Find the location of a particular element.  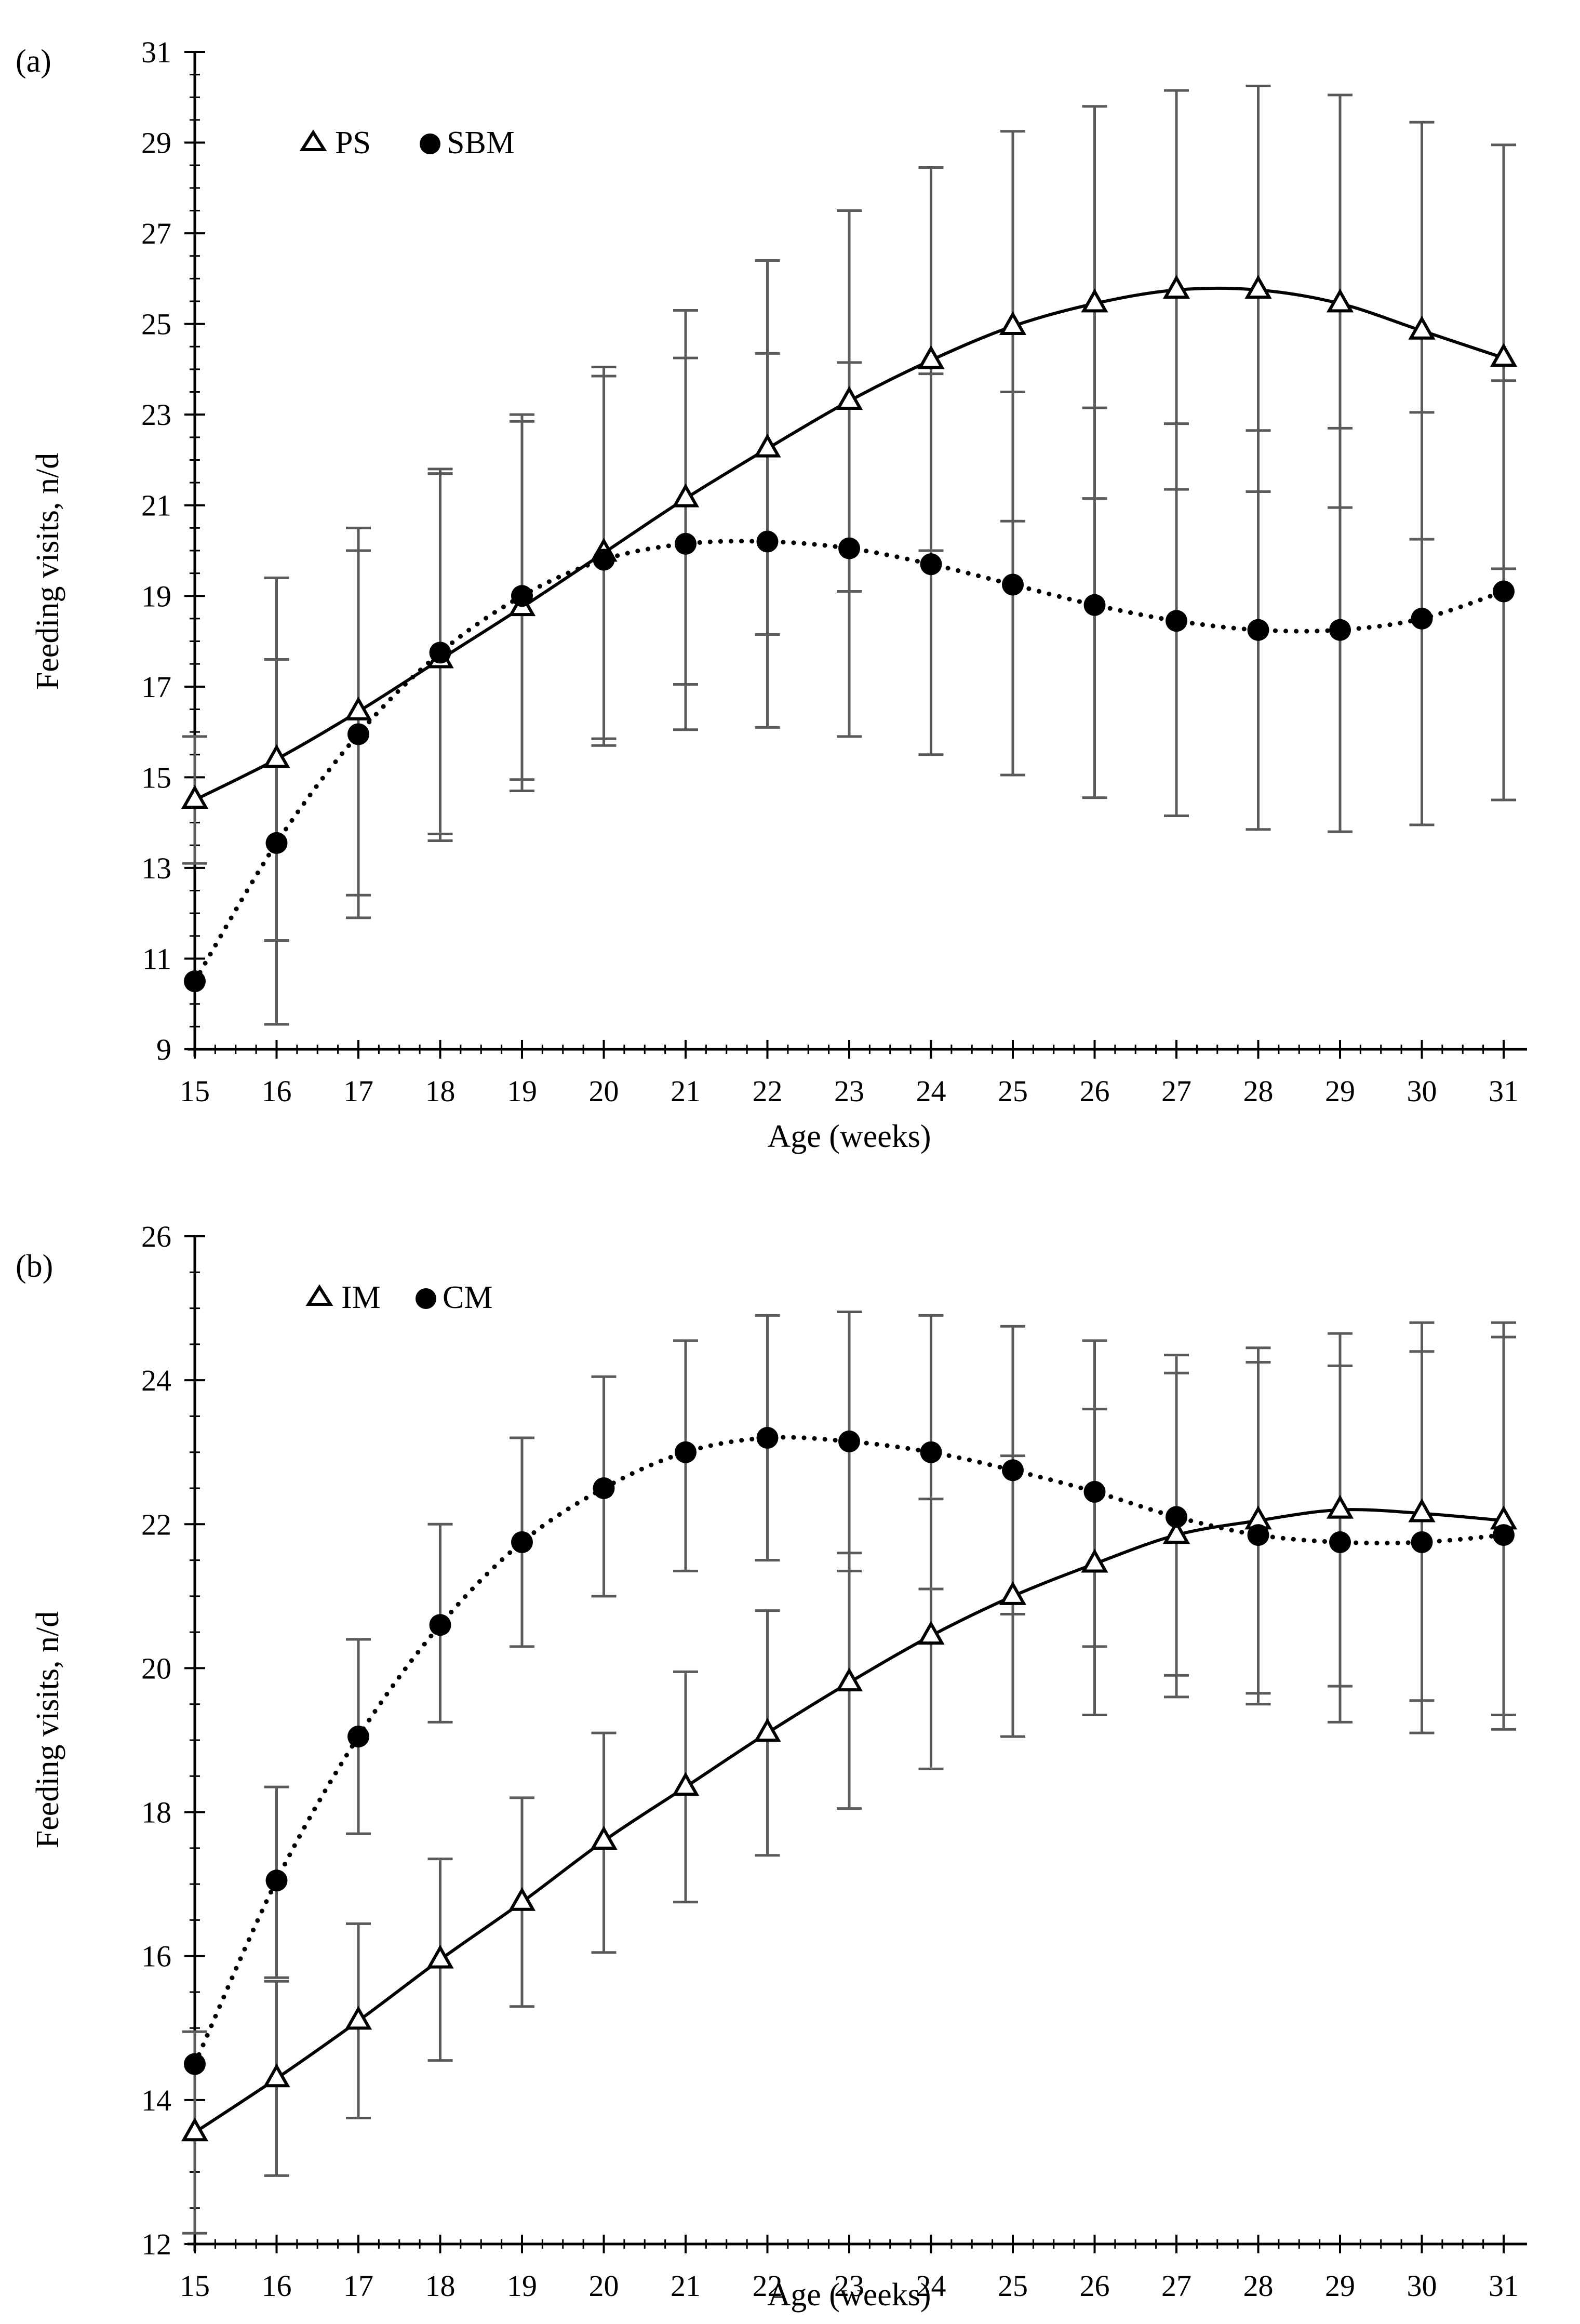

panel-a-legend: PS SBM is located at coordinates (407, 143).